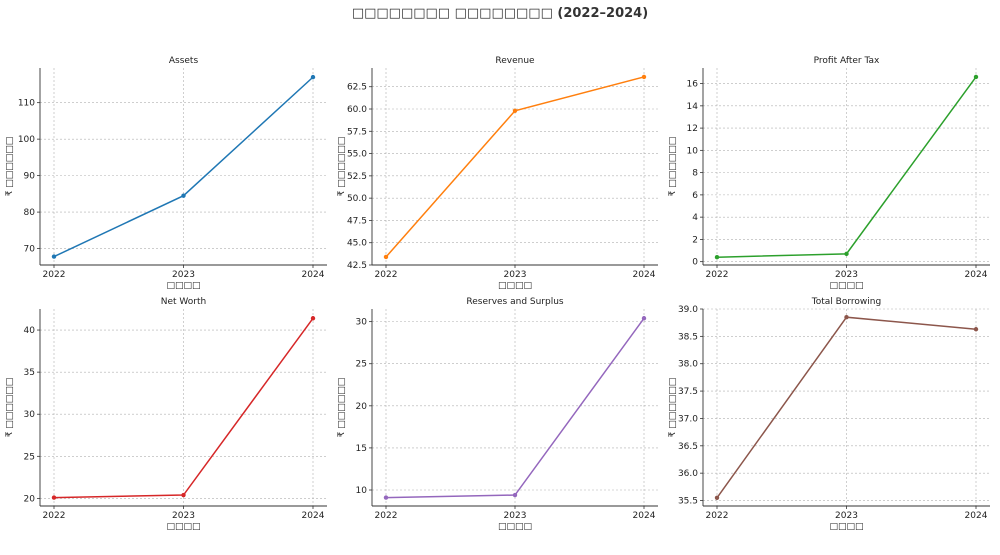 The height and width of the screenshot is (555, 1000). Describe the element at coordinates (357, 155) in the screenshot. I see `y-tick-label: 55.0` at that location.